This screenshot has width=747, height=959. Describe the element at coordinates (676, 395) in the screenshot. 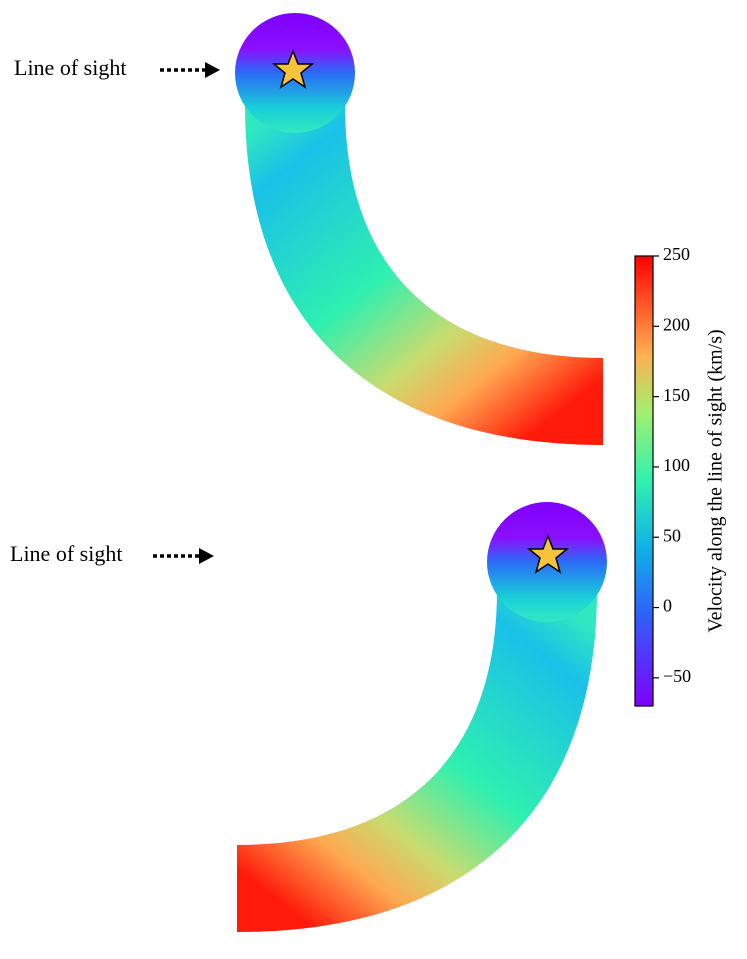

I see `tick-label: 150` at that location.